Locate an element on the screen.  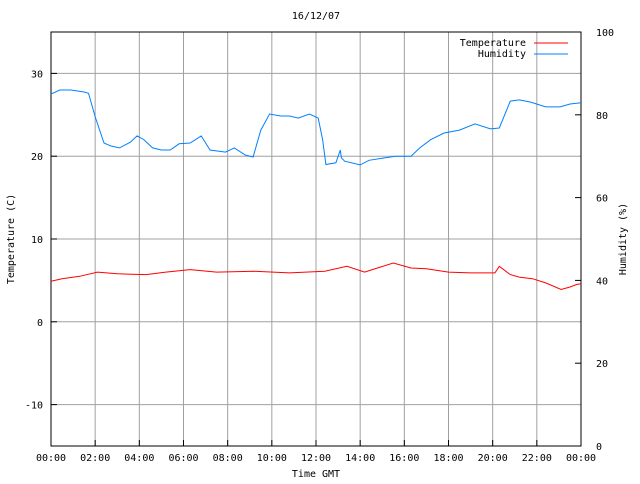
legend-label-humidity: Humidity is located at coordinates (502, 54).